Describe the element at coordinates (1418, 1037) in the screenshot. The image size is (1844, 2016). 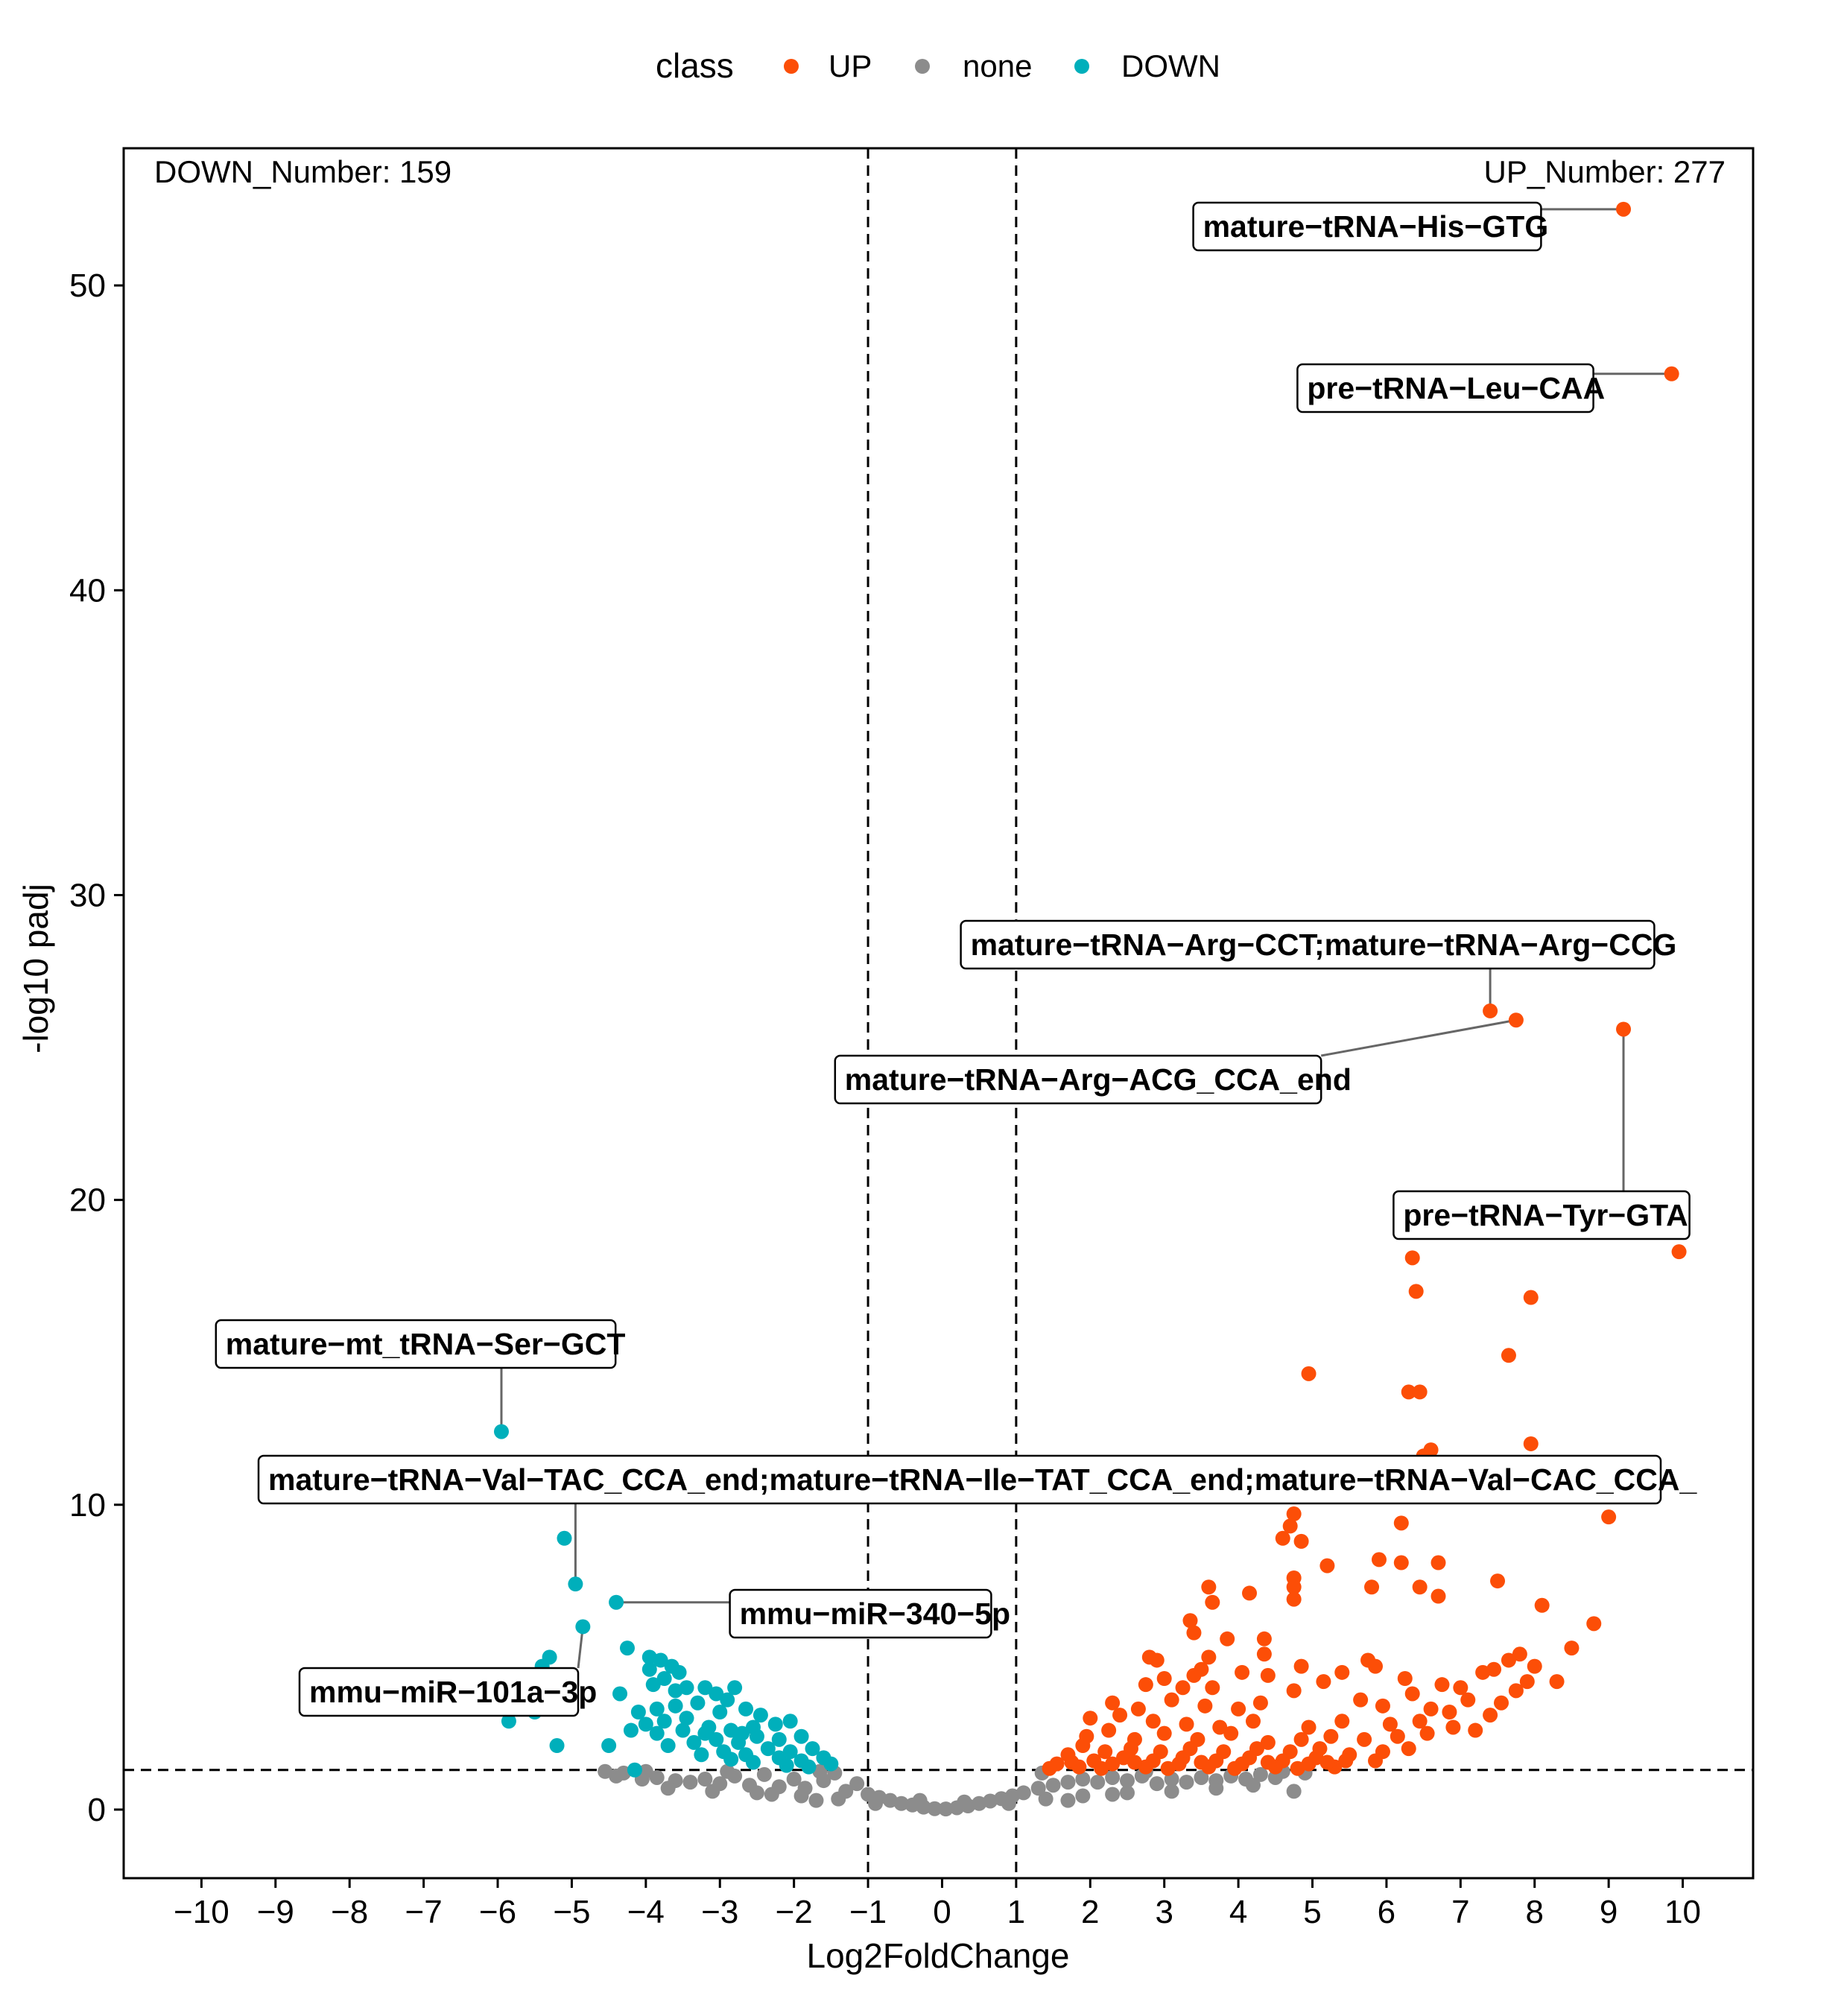
I see `callout-connector` at that location.